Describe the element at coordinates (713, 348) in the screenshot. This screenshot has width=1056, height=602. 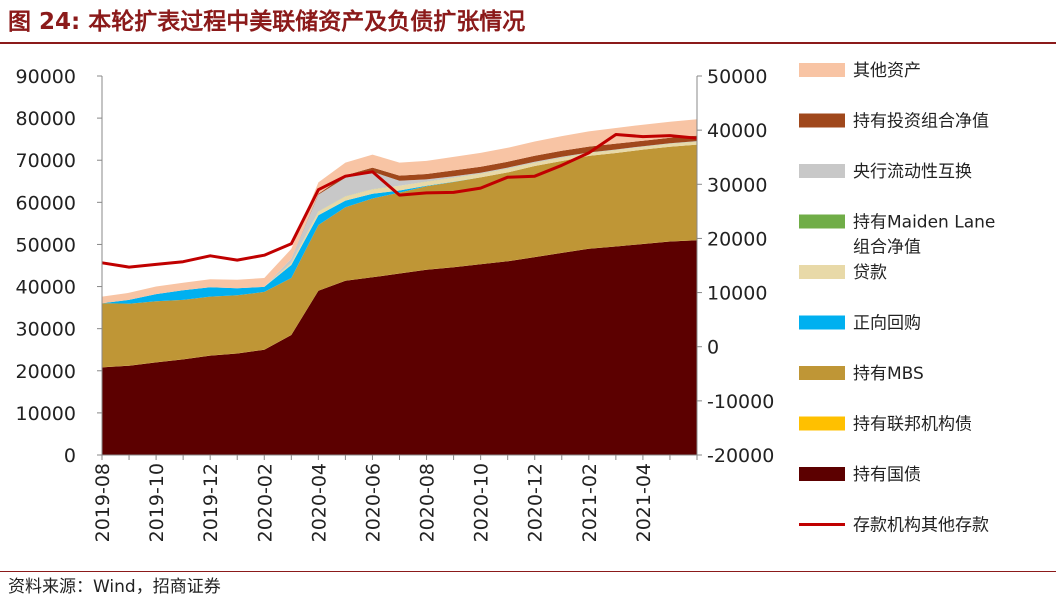
I see `right-tick-label: 0` at that location.